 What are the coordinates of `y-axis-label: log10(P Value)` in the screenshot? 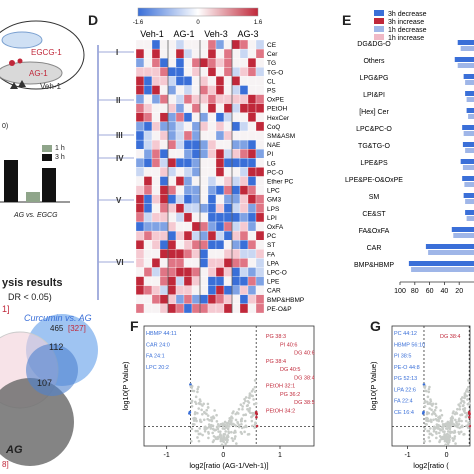 It's located at (373, 385).